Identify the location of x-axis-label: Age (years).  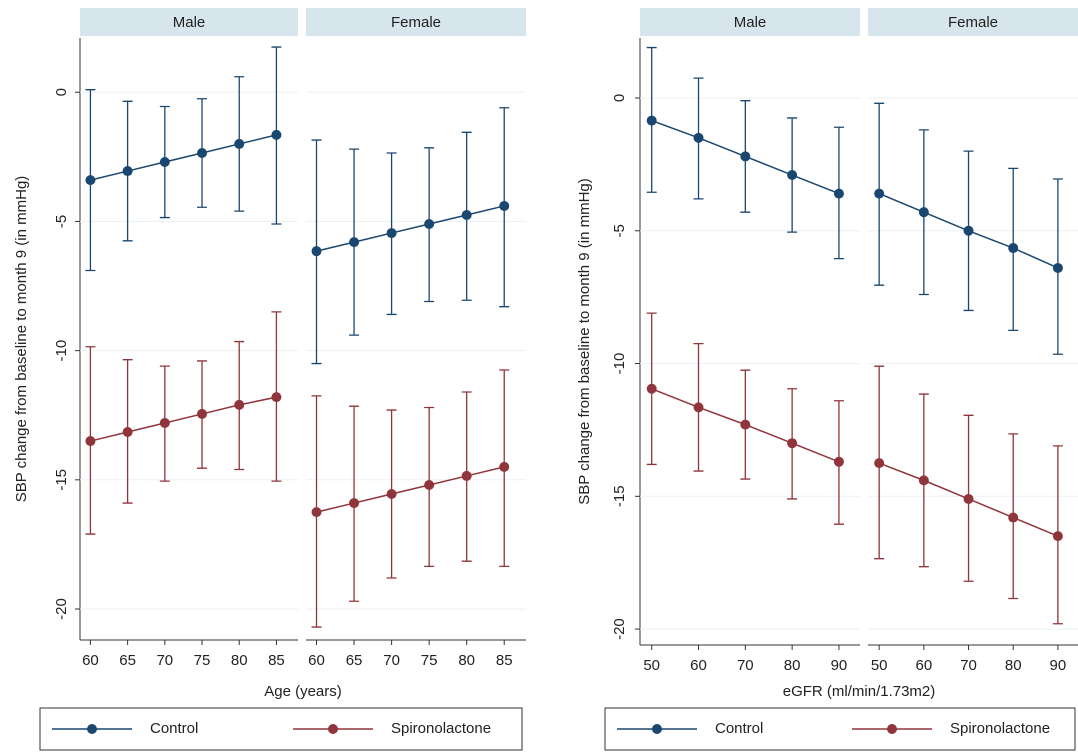
(303, 691).